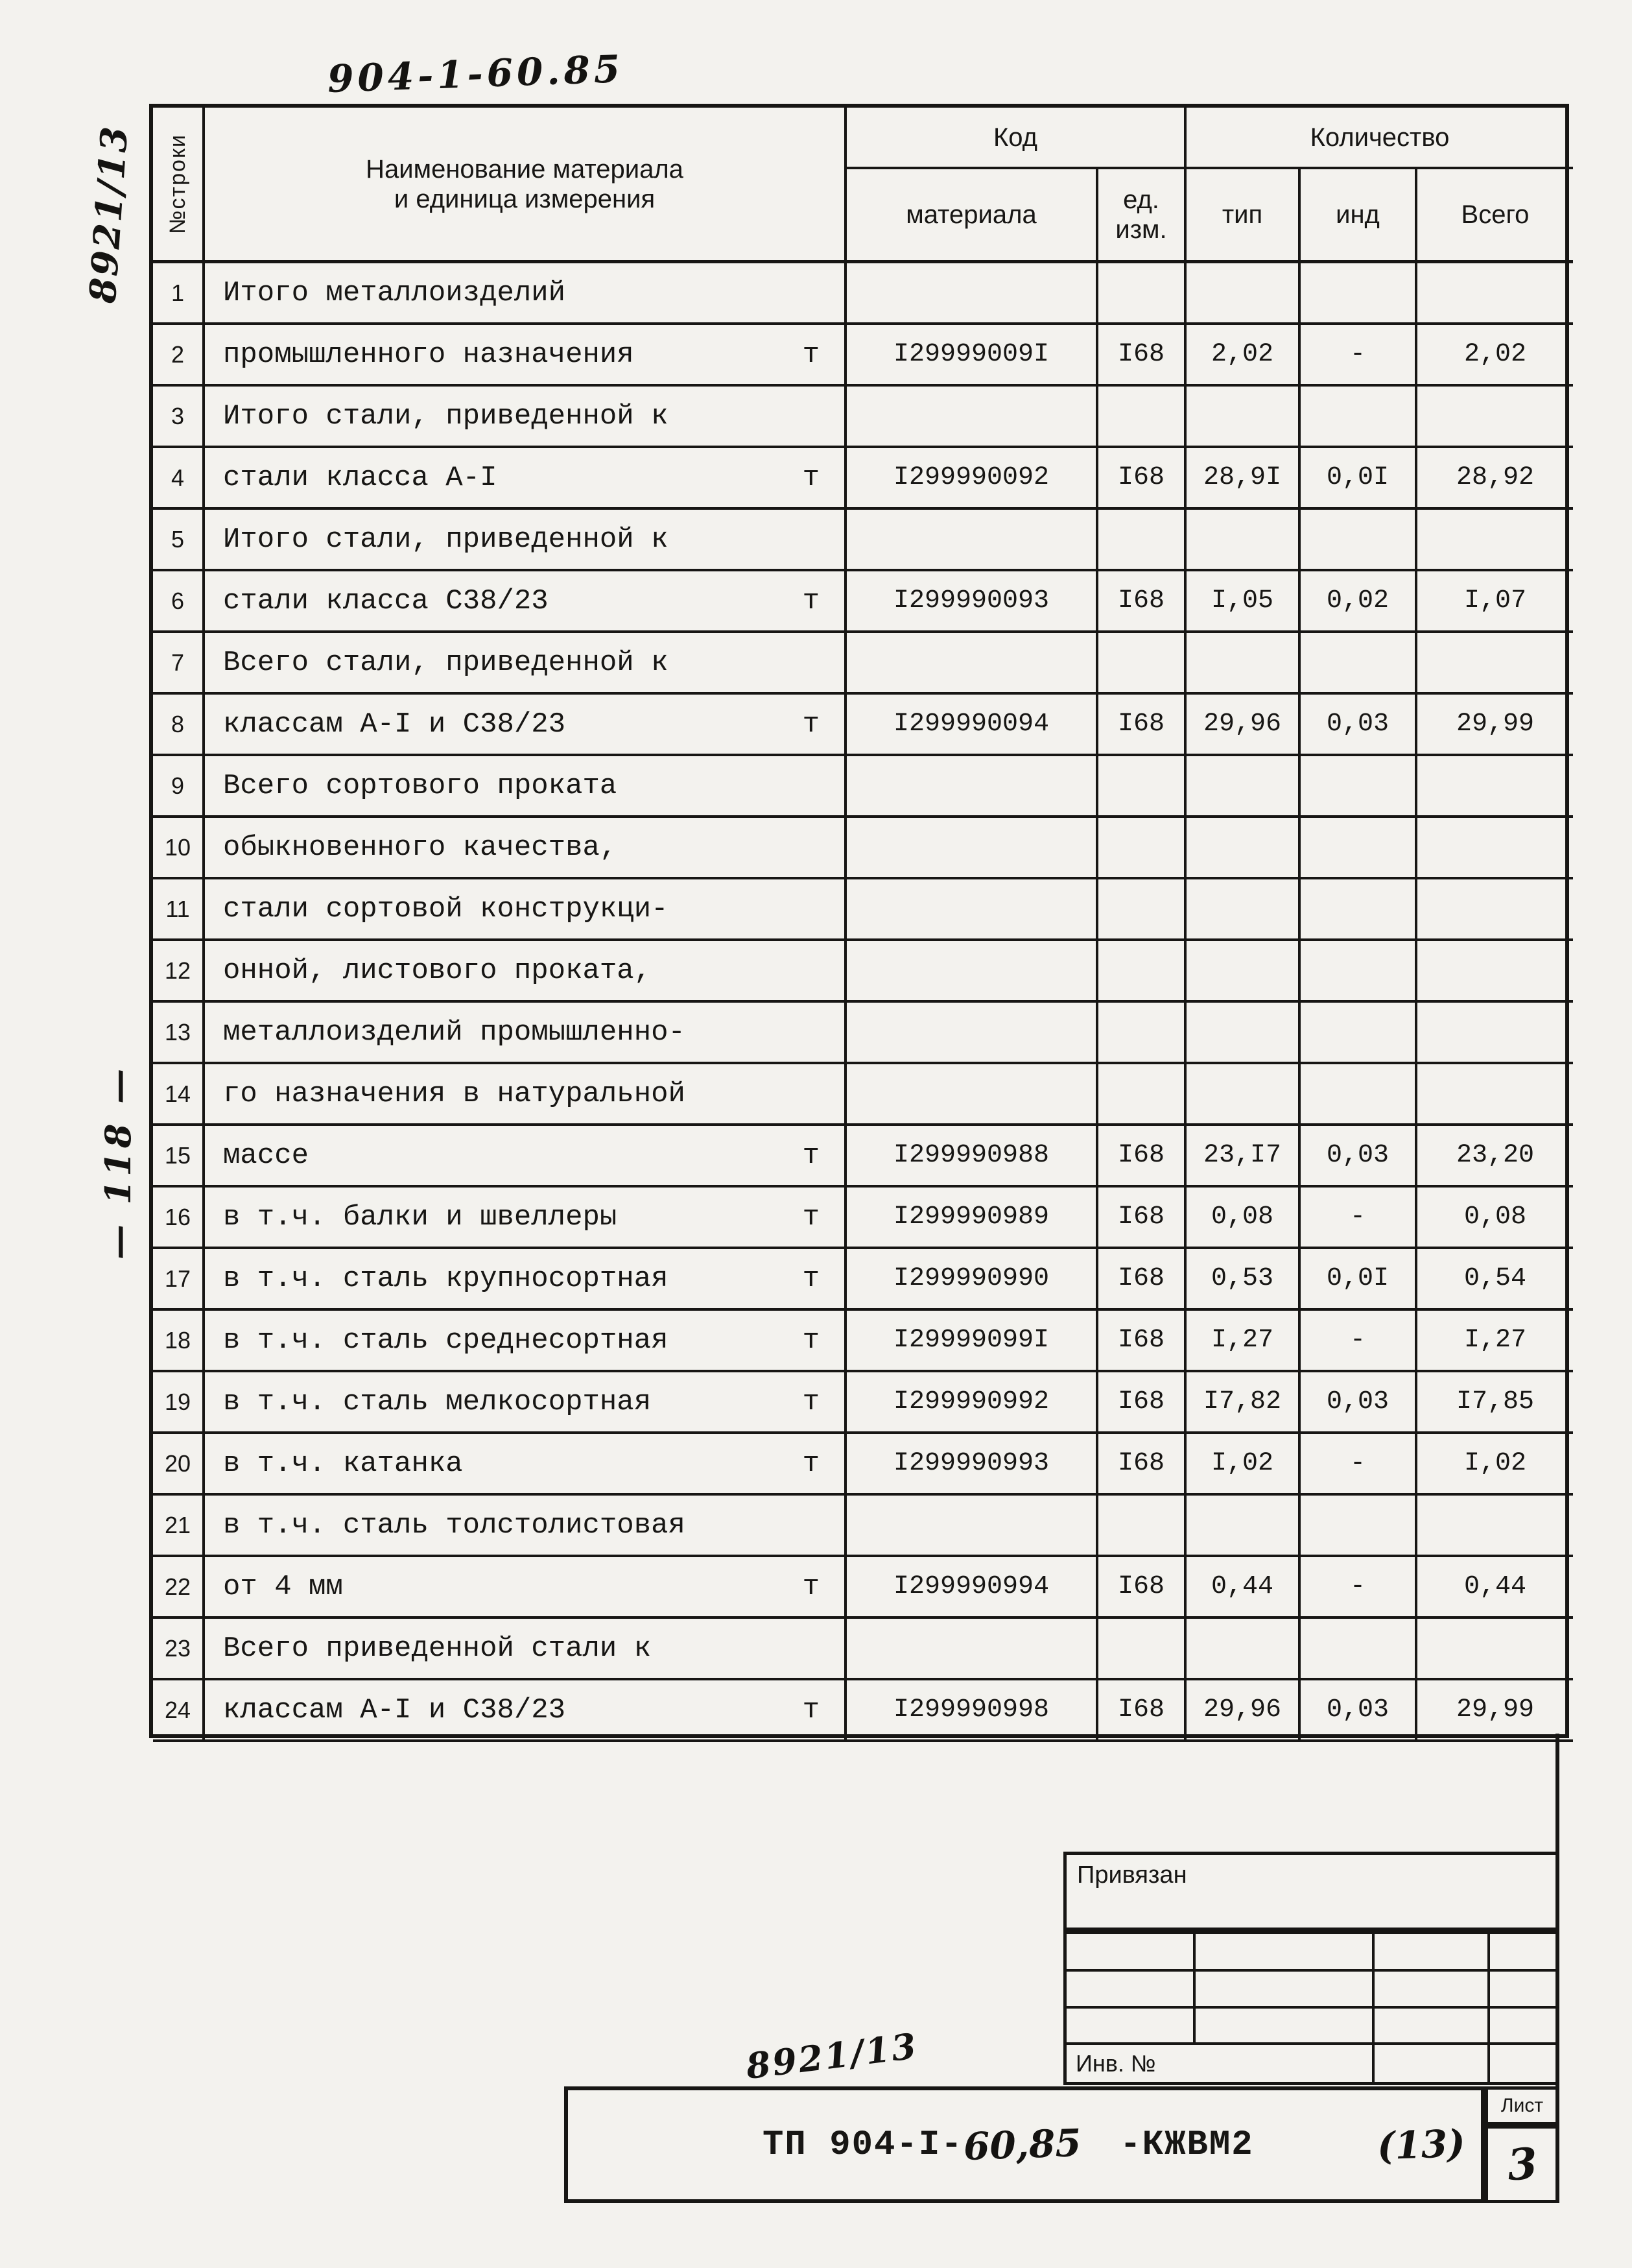 The width and height of the screenshot is (1632, 2268). Describe the element at coordinates (1495, 725) in the screenshot. I see `qty-total-cell: 29,99` at that location.